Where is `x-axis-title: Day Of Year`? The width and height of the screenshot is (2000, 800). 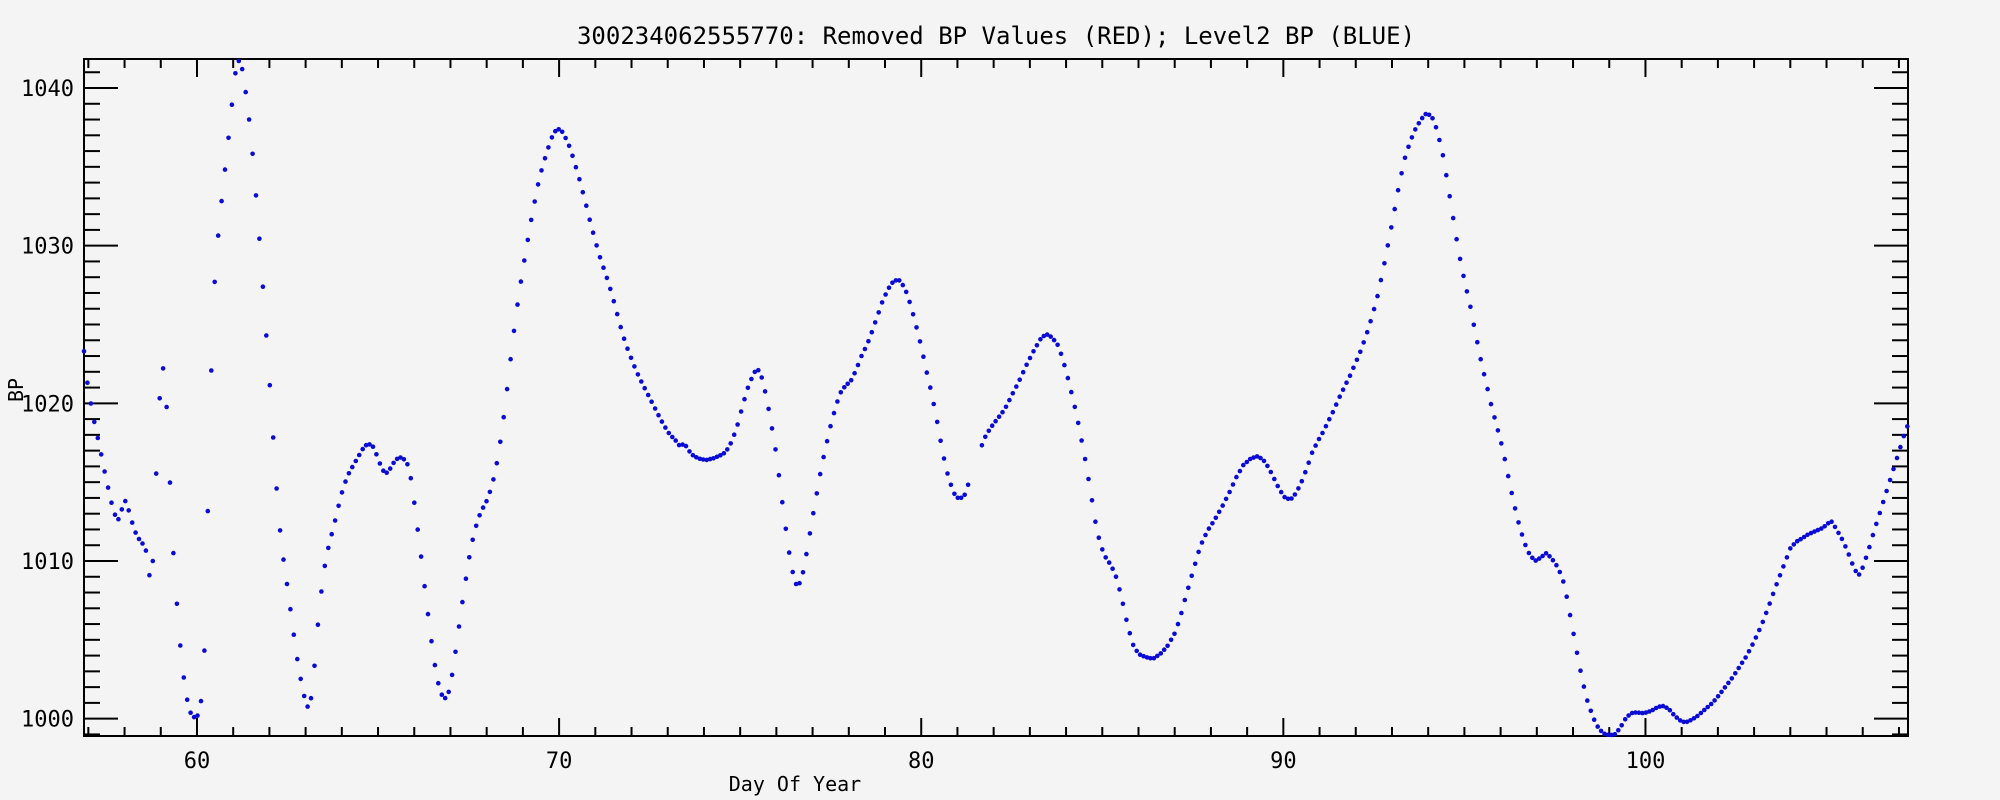
x-axis-title: Day Of Year is located at coordinates (795, 784).